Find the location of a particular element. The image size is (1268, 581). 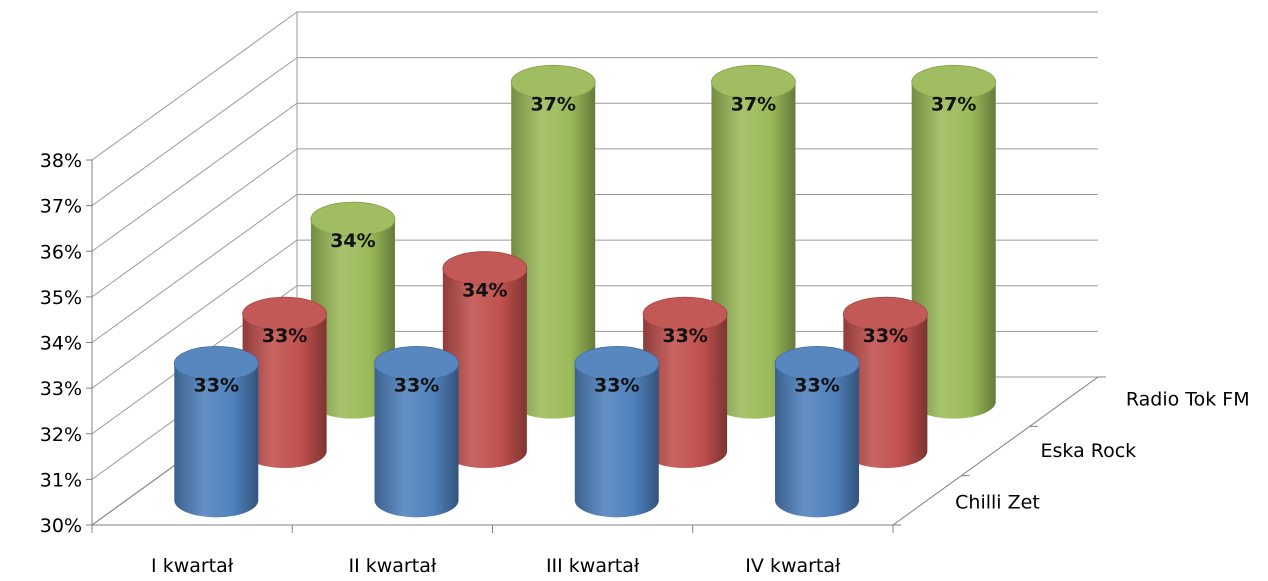

y-tick-label: 31% is located at coordinates (61, 480).